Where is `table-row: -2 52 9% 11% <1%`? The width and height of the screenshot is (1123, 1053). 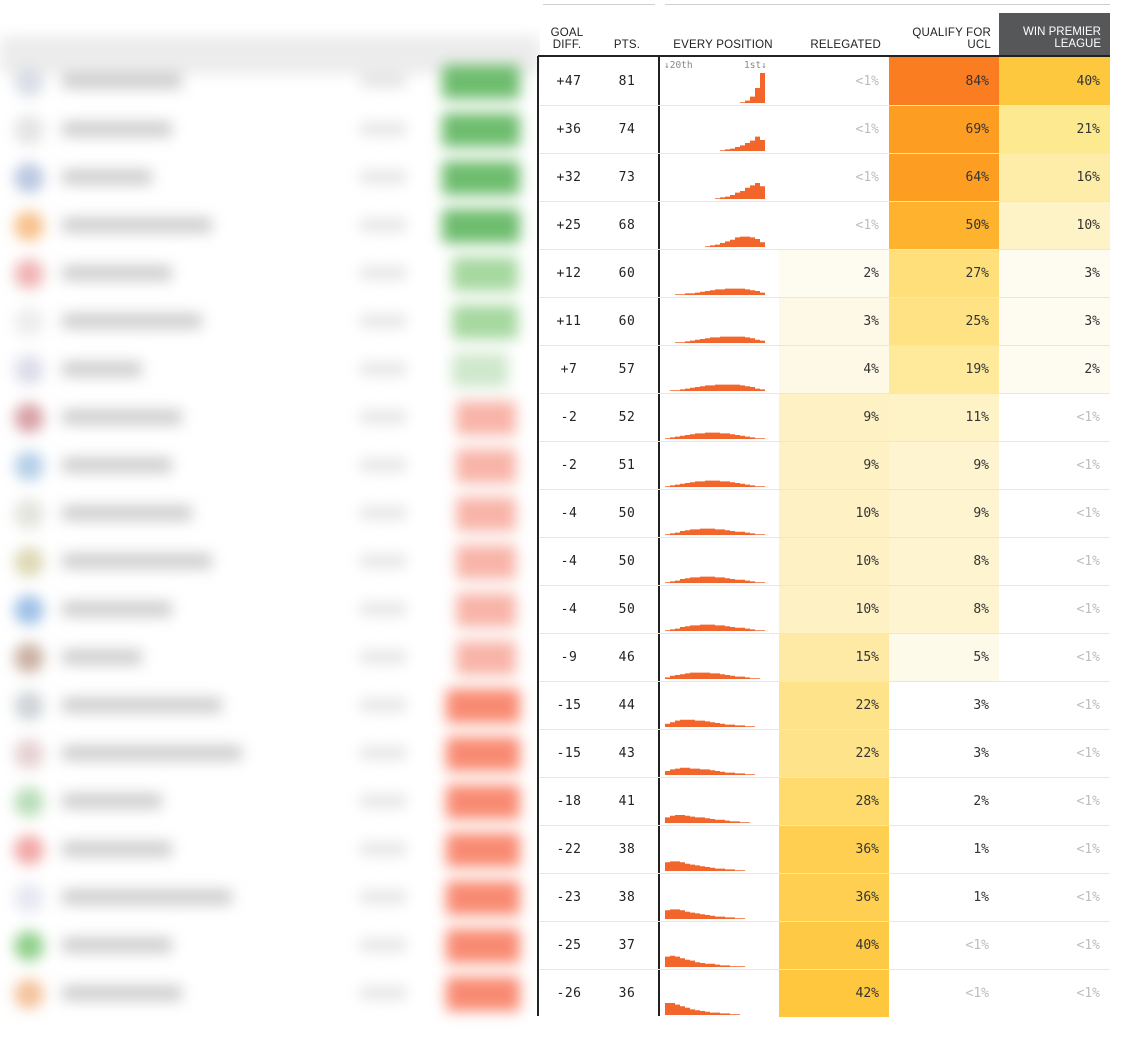 table-row: -2 52 9% 11% <1% is located at coordinates (825, 417).